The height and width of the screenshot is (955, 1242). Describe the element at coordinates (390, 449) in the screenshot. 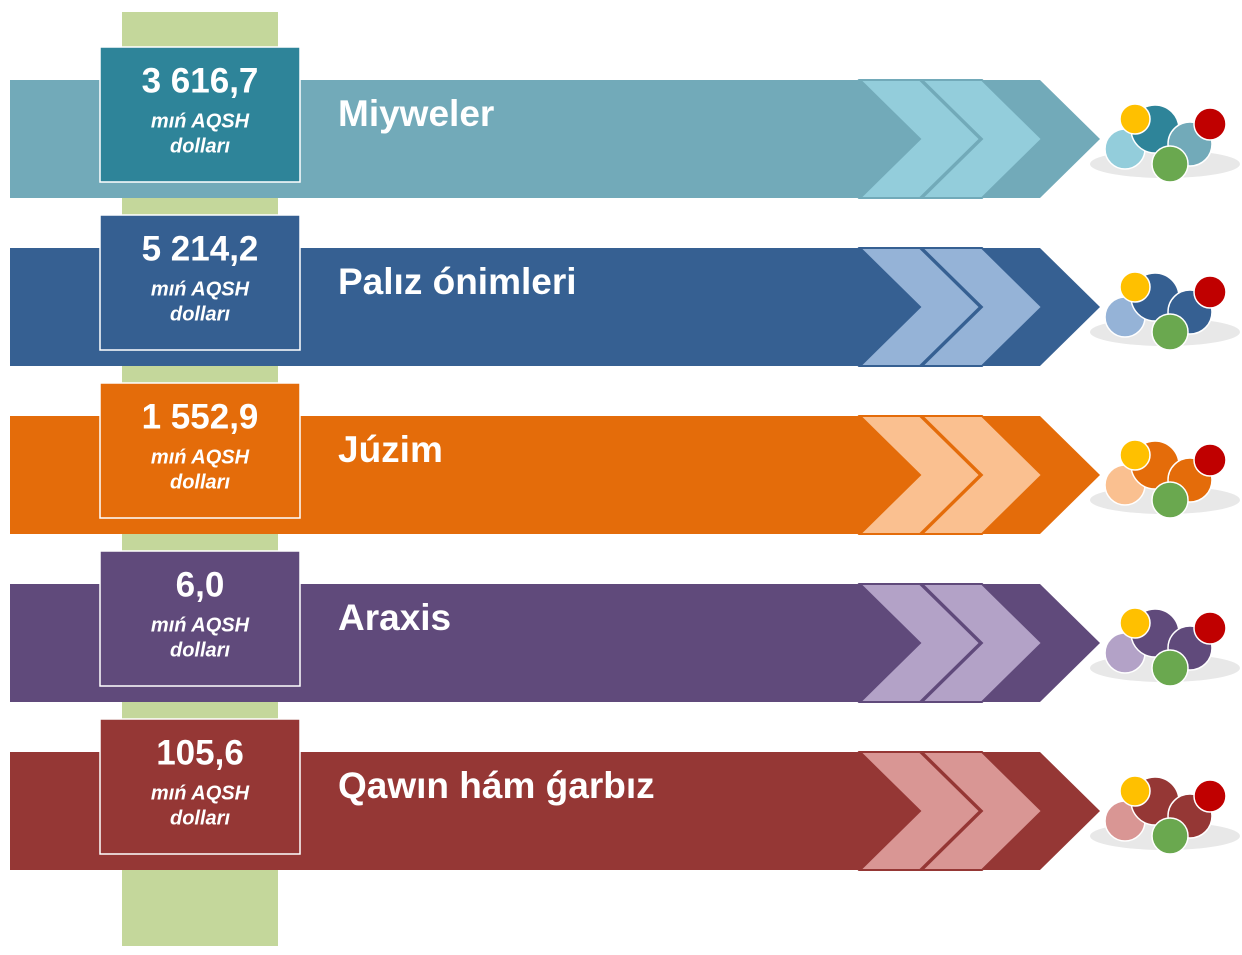

I see `label: Júzim` at that location.